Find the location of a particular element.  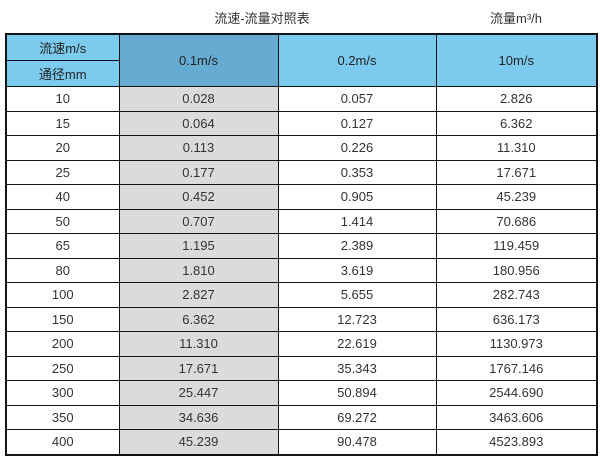

header-diameter-label: 通径mm is located at coordinates (62, 73).